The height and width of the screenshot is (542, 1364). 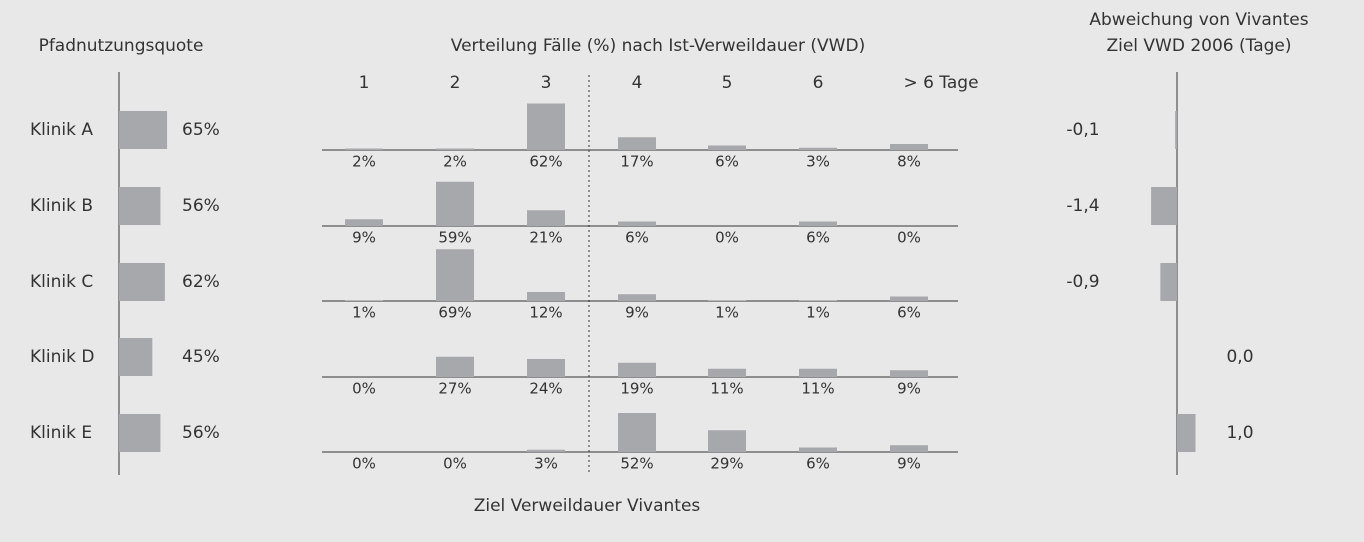 What do you see at coordinates (636, 162) in the screenshot?
I see `value-label: 17%` at bounding box center [636, 162].